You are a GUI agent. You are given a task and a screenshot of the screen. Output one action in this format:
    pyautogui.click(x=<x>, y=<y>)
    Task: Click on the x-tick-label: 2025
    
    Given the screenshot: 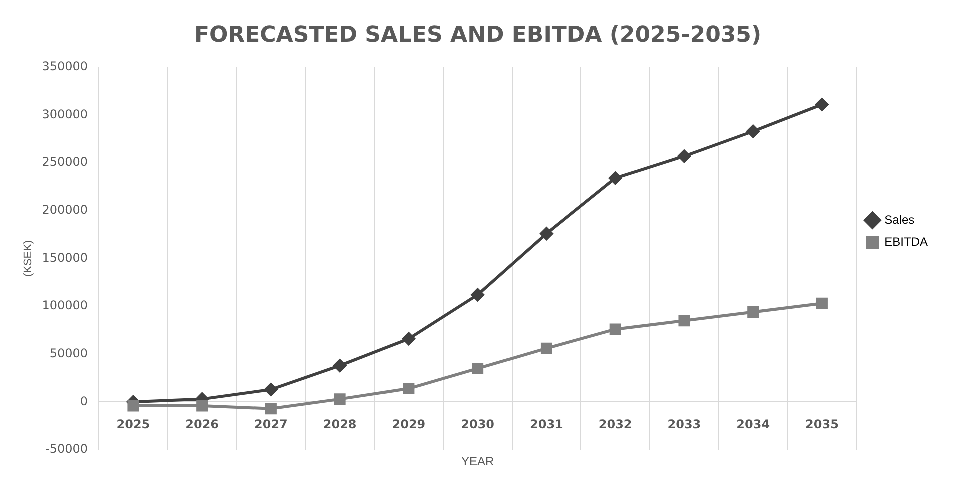 What is the action you would take?
    pyautogui.click(x=133, y=425)
    